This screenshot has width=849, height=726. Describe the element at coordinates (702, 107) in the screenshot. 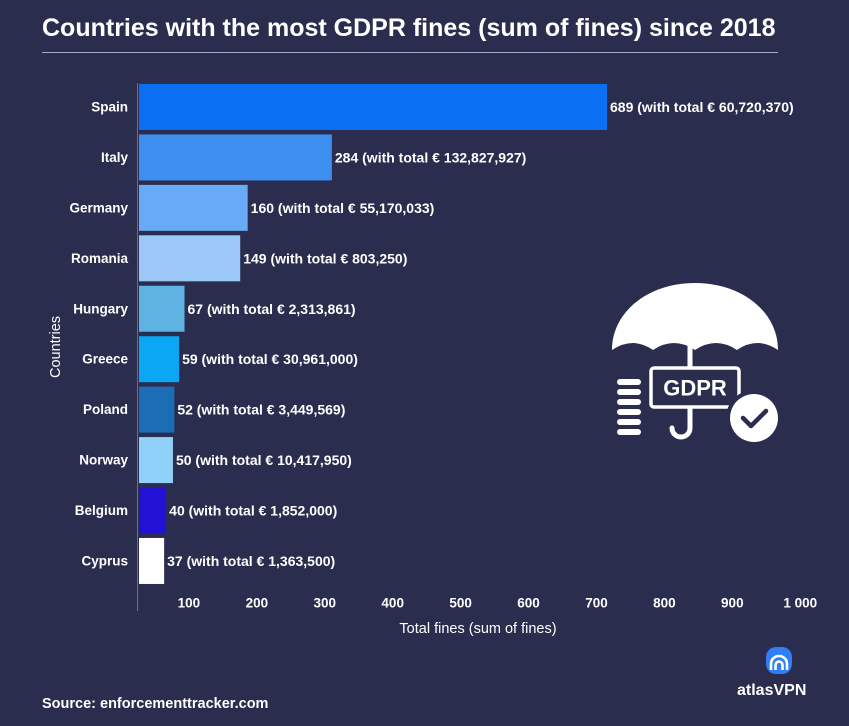

I see `data-label-spain: 689 (with total € 60,720,370)` at that location.